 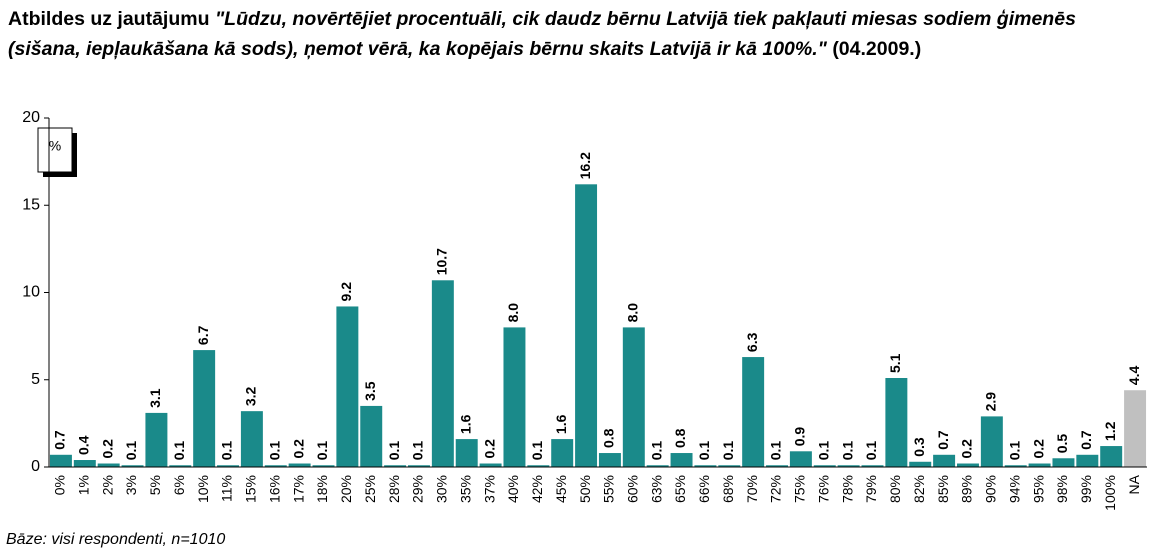 I want to click on x-tick-label: 63%, so click(x=656, y=489).